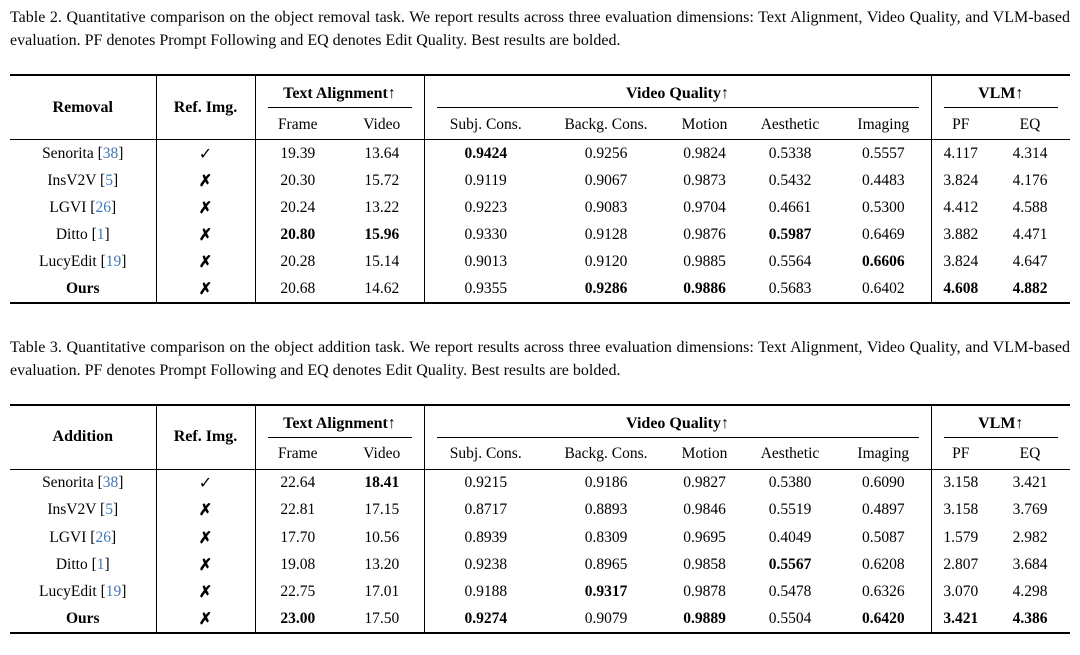  I want to click on value-cell: 0.4049, so click(790, 537).